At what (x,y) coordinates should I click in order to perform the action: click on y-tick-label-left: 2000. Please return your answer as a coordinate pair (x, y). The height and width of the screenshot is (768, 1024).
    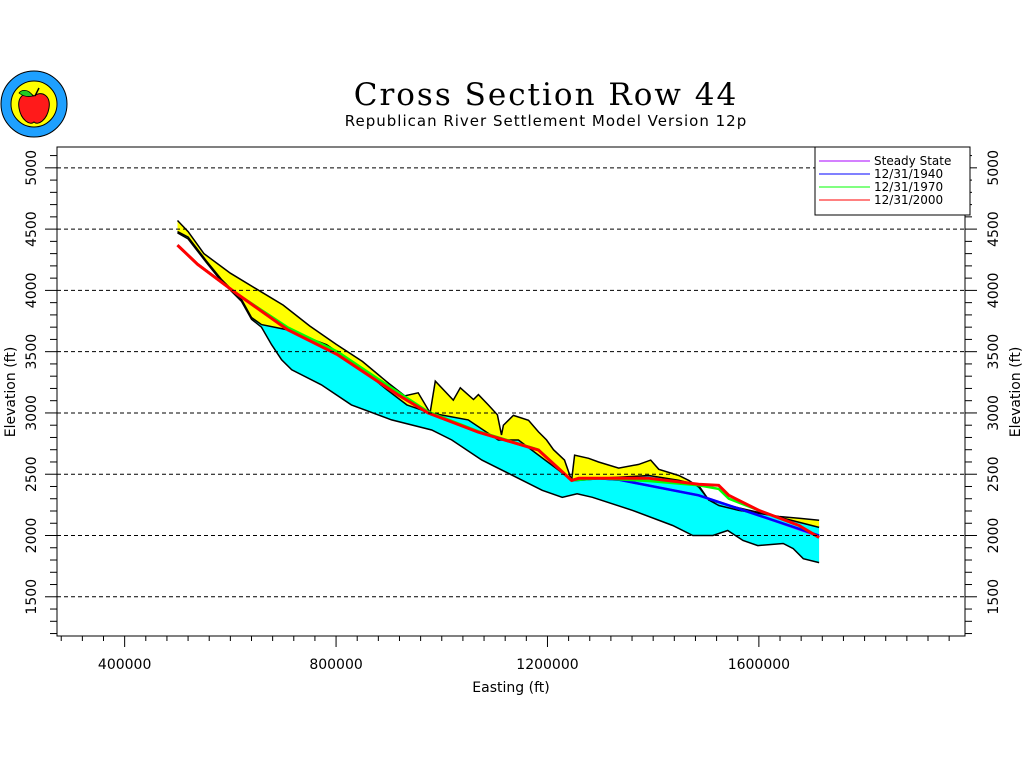
    Looking at the image, I should click on (32, 536).